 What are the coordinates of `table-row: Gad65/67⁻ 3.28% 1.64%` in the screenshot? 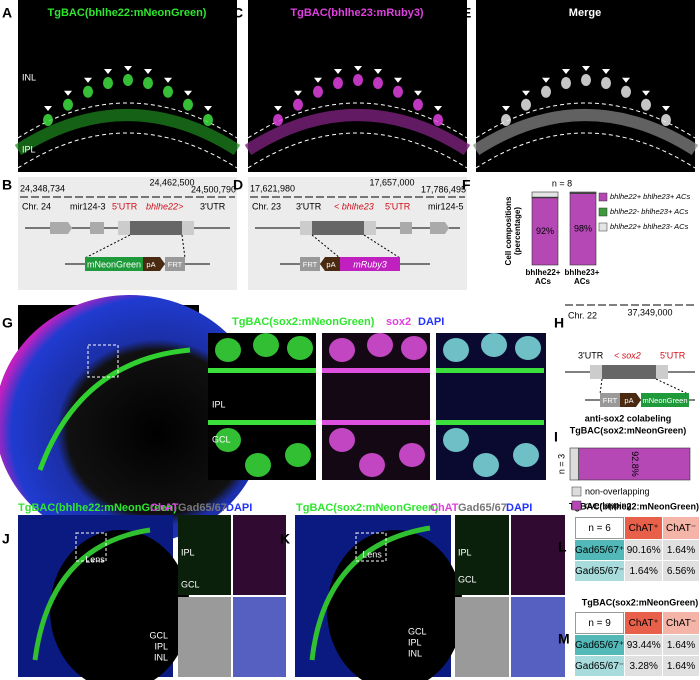 It's located at (637, 666).